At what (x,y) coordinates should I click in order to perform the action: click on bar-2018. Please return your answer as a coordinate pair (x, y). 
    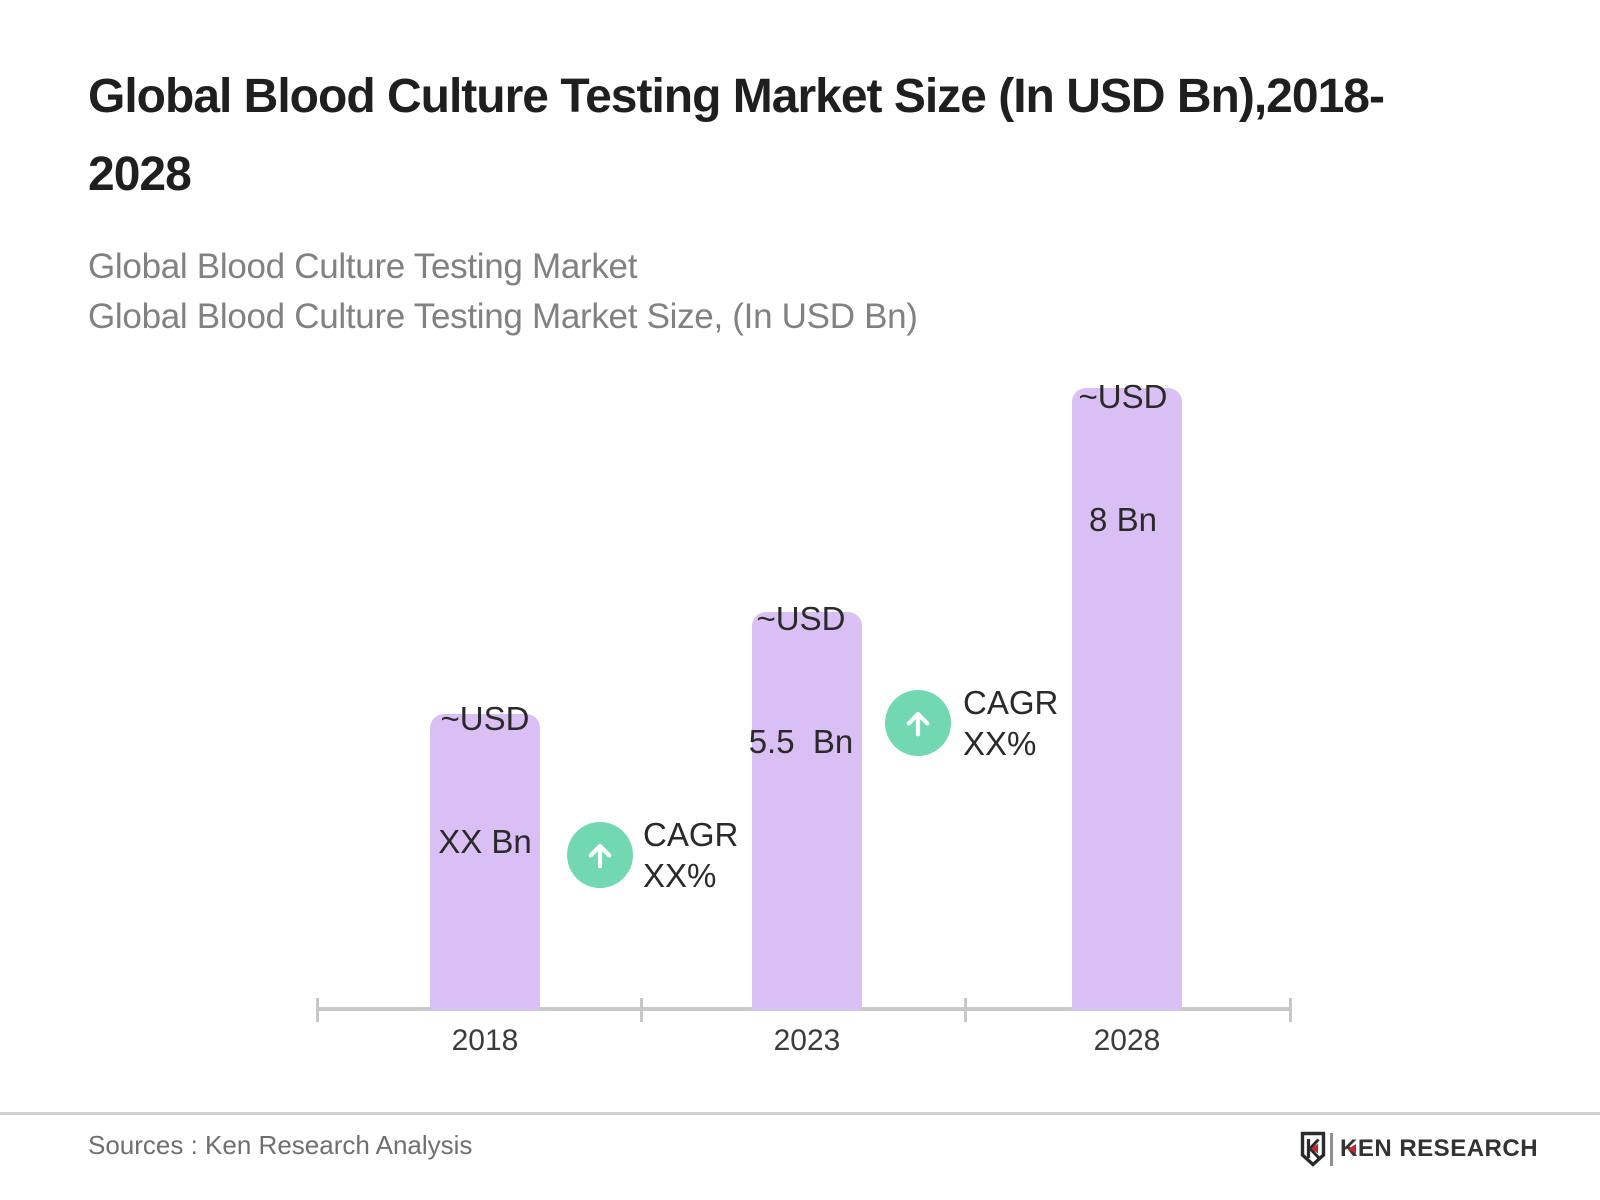
    Looking at the image, I should click on (485, 862).